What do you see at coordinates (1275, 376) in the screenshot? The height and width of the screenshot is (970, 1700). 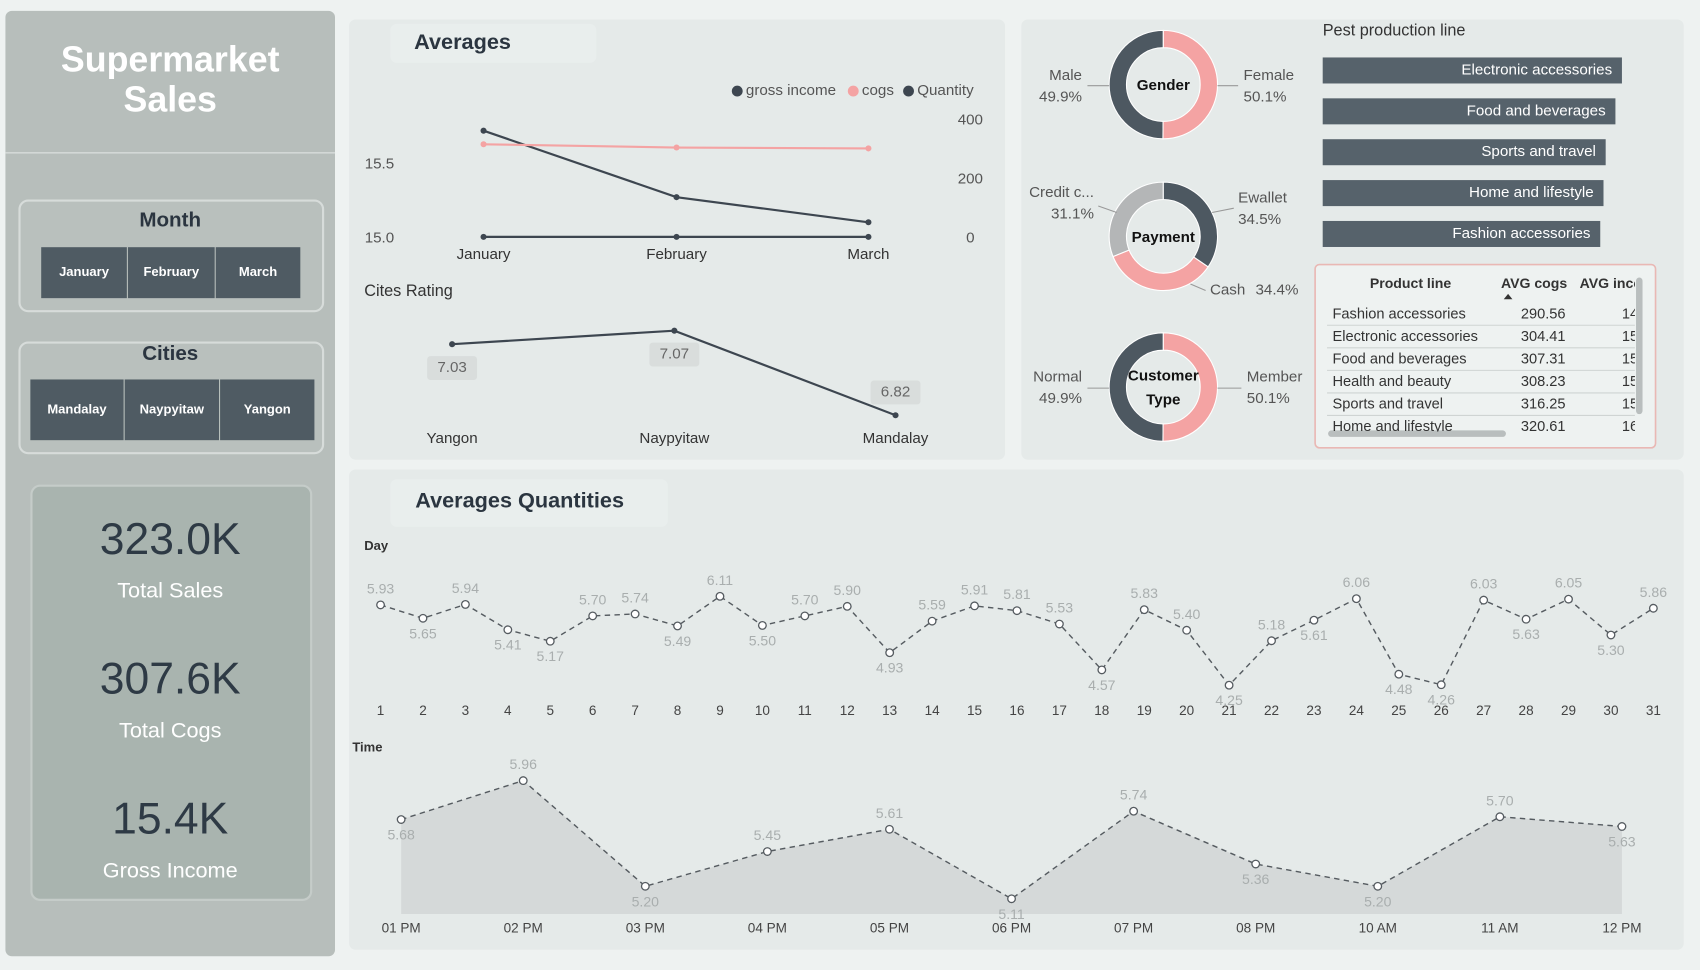 I see `data-label-name: Member` at bounding box center [1275, 376].